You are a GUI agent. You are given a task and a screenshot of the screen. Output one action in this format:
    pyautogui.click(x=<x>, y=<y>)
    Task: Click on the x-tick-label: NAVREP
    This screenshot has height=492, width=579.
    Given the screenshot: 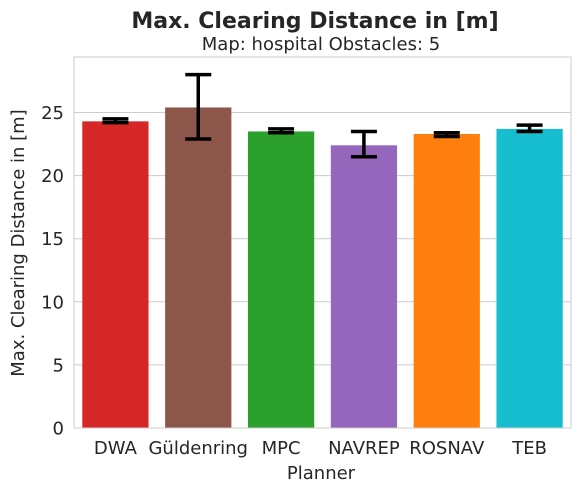 What is the action you would take?
    pyautogui.click(x=364, y=448)
    